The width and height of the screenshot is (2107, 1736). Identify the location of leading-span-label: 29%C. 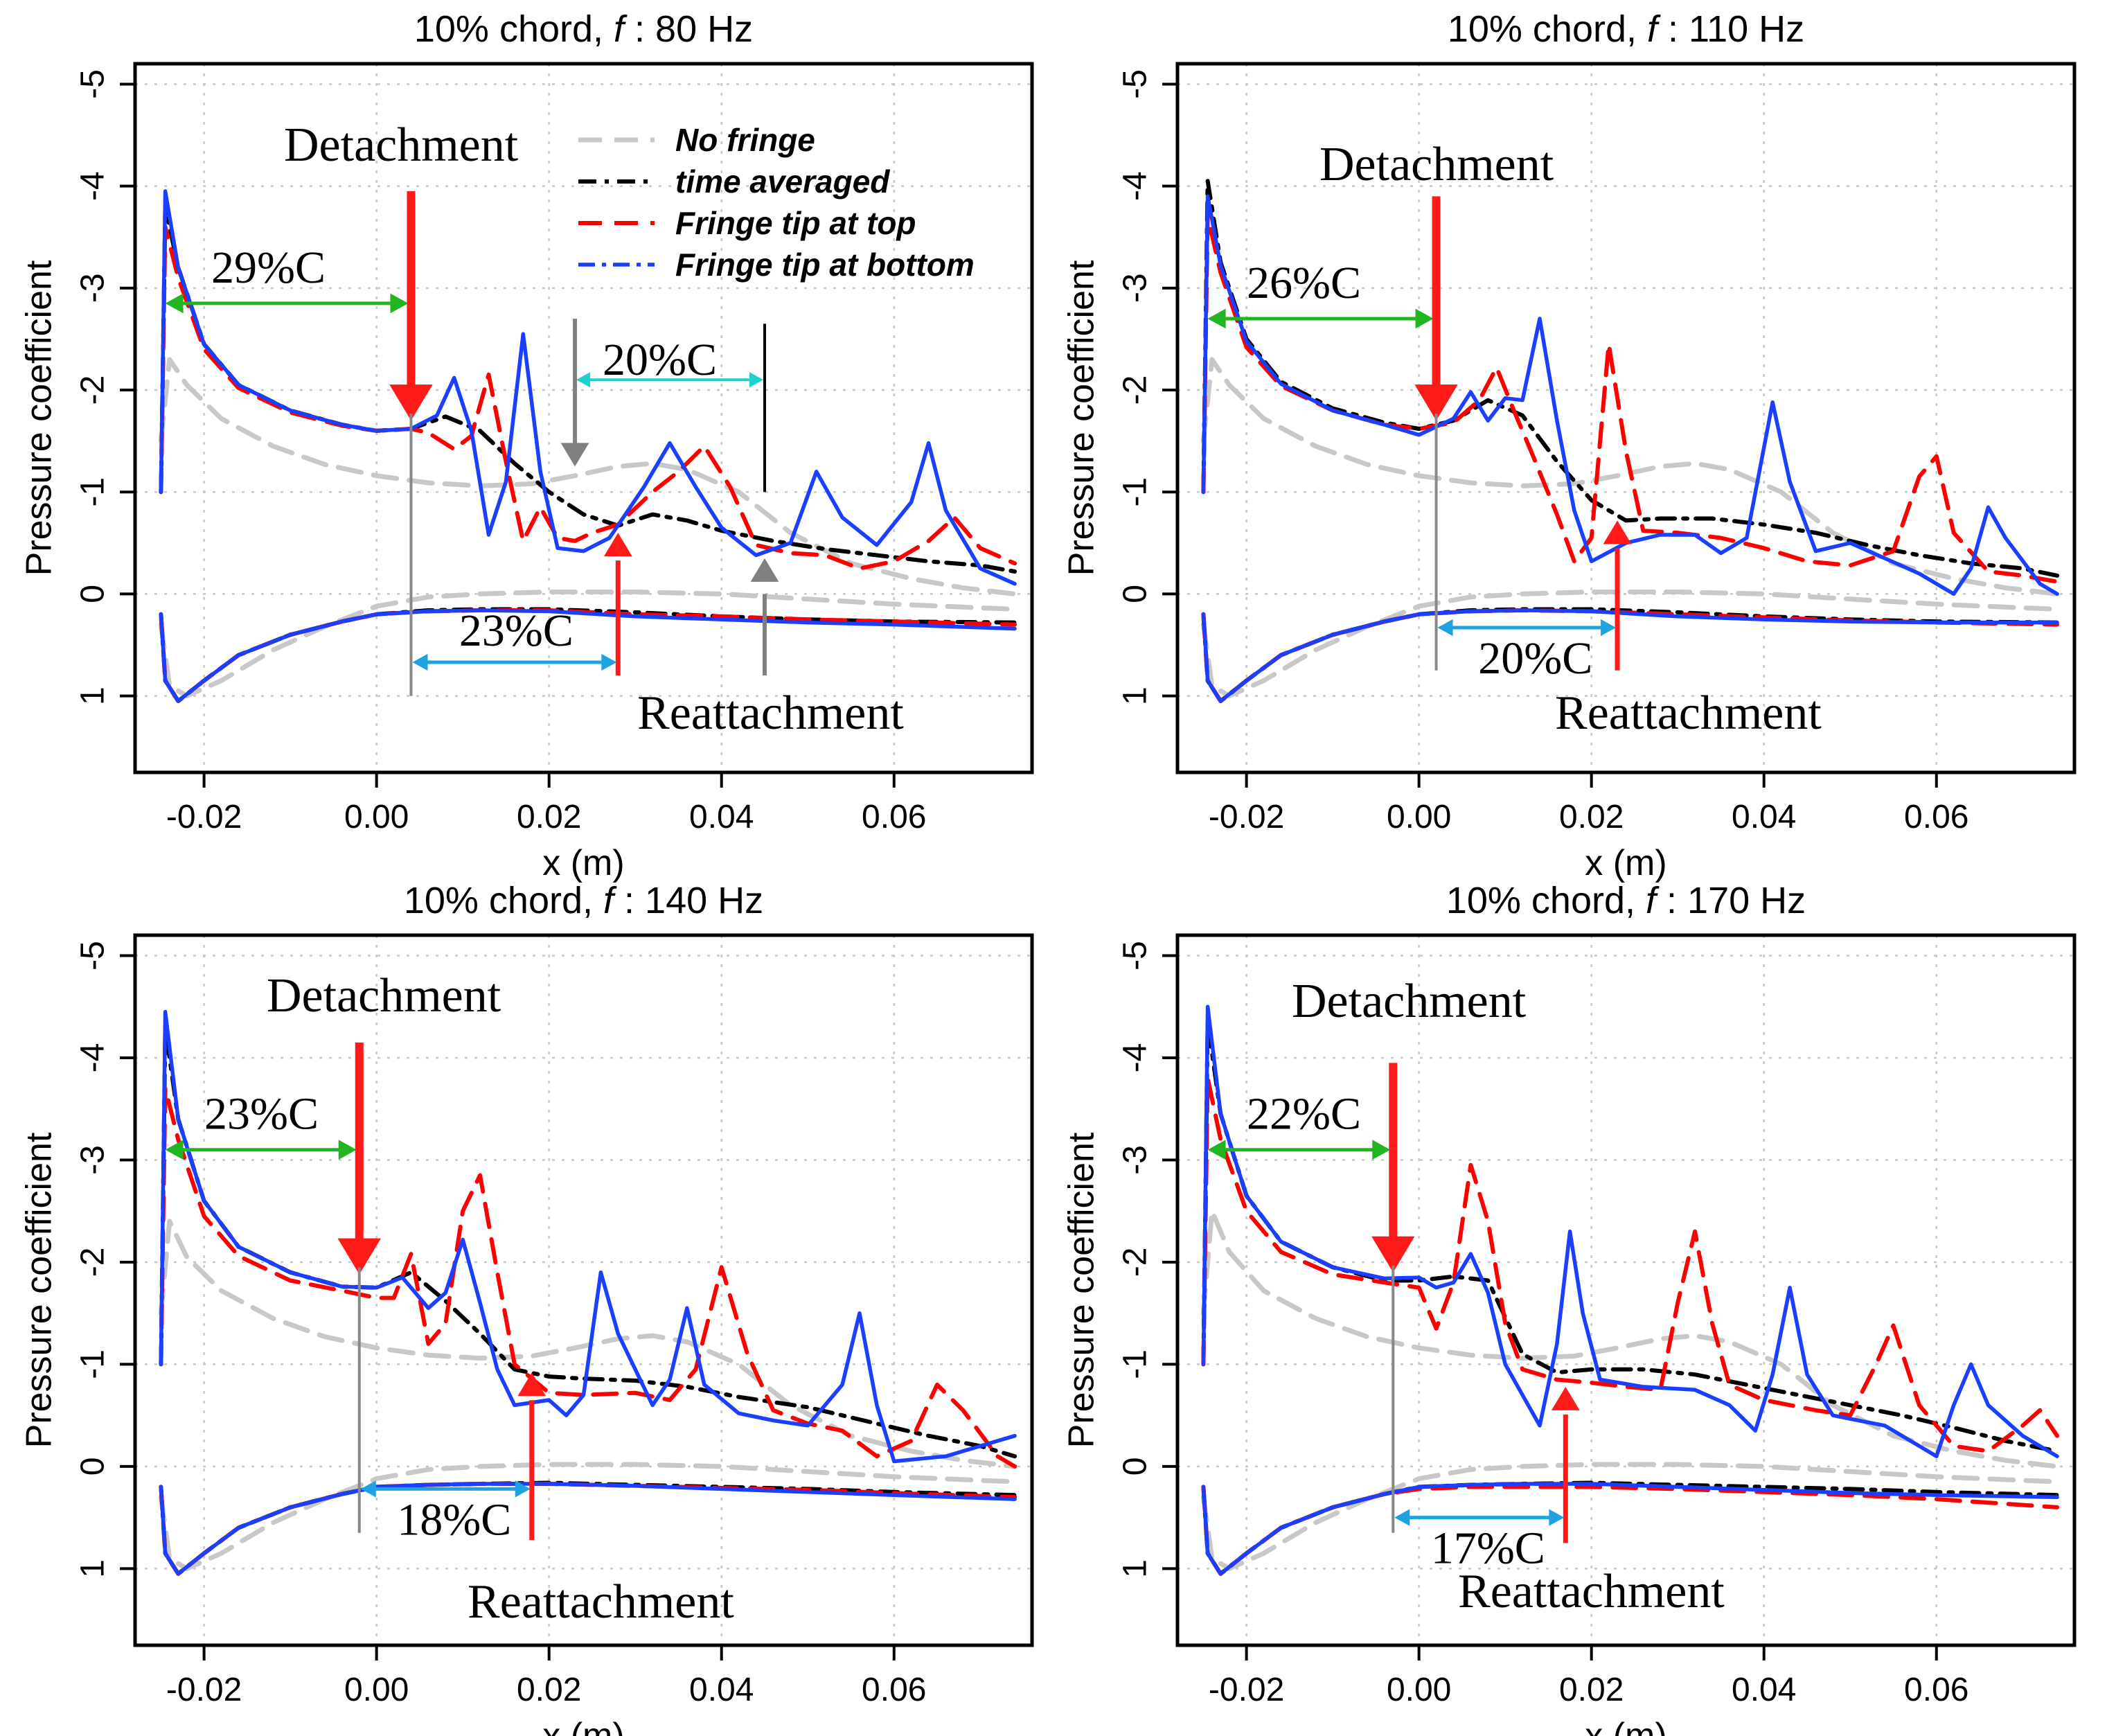
(268, 268).